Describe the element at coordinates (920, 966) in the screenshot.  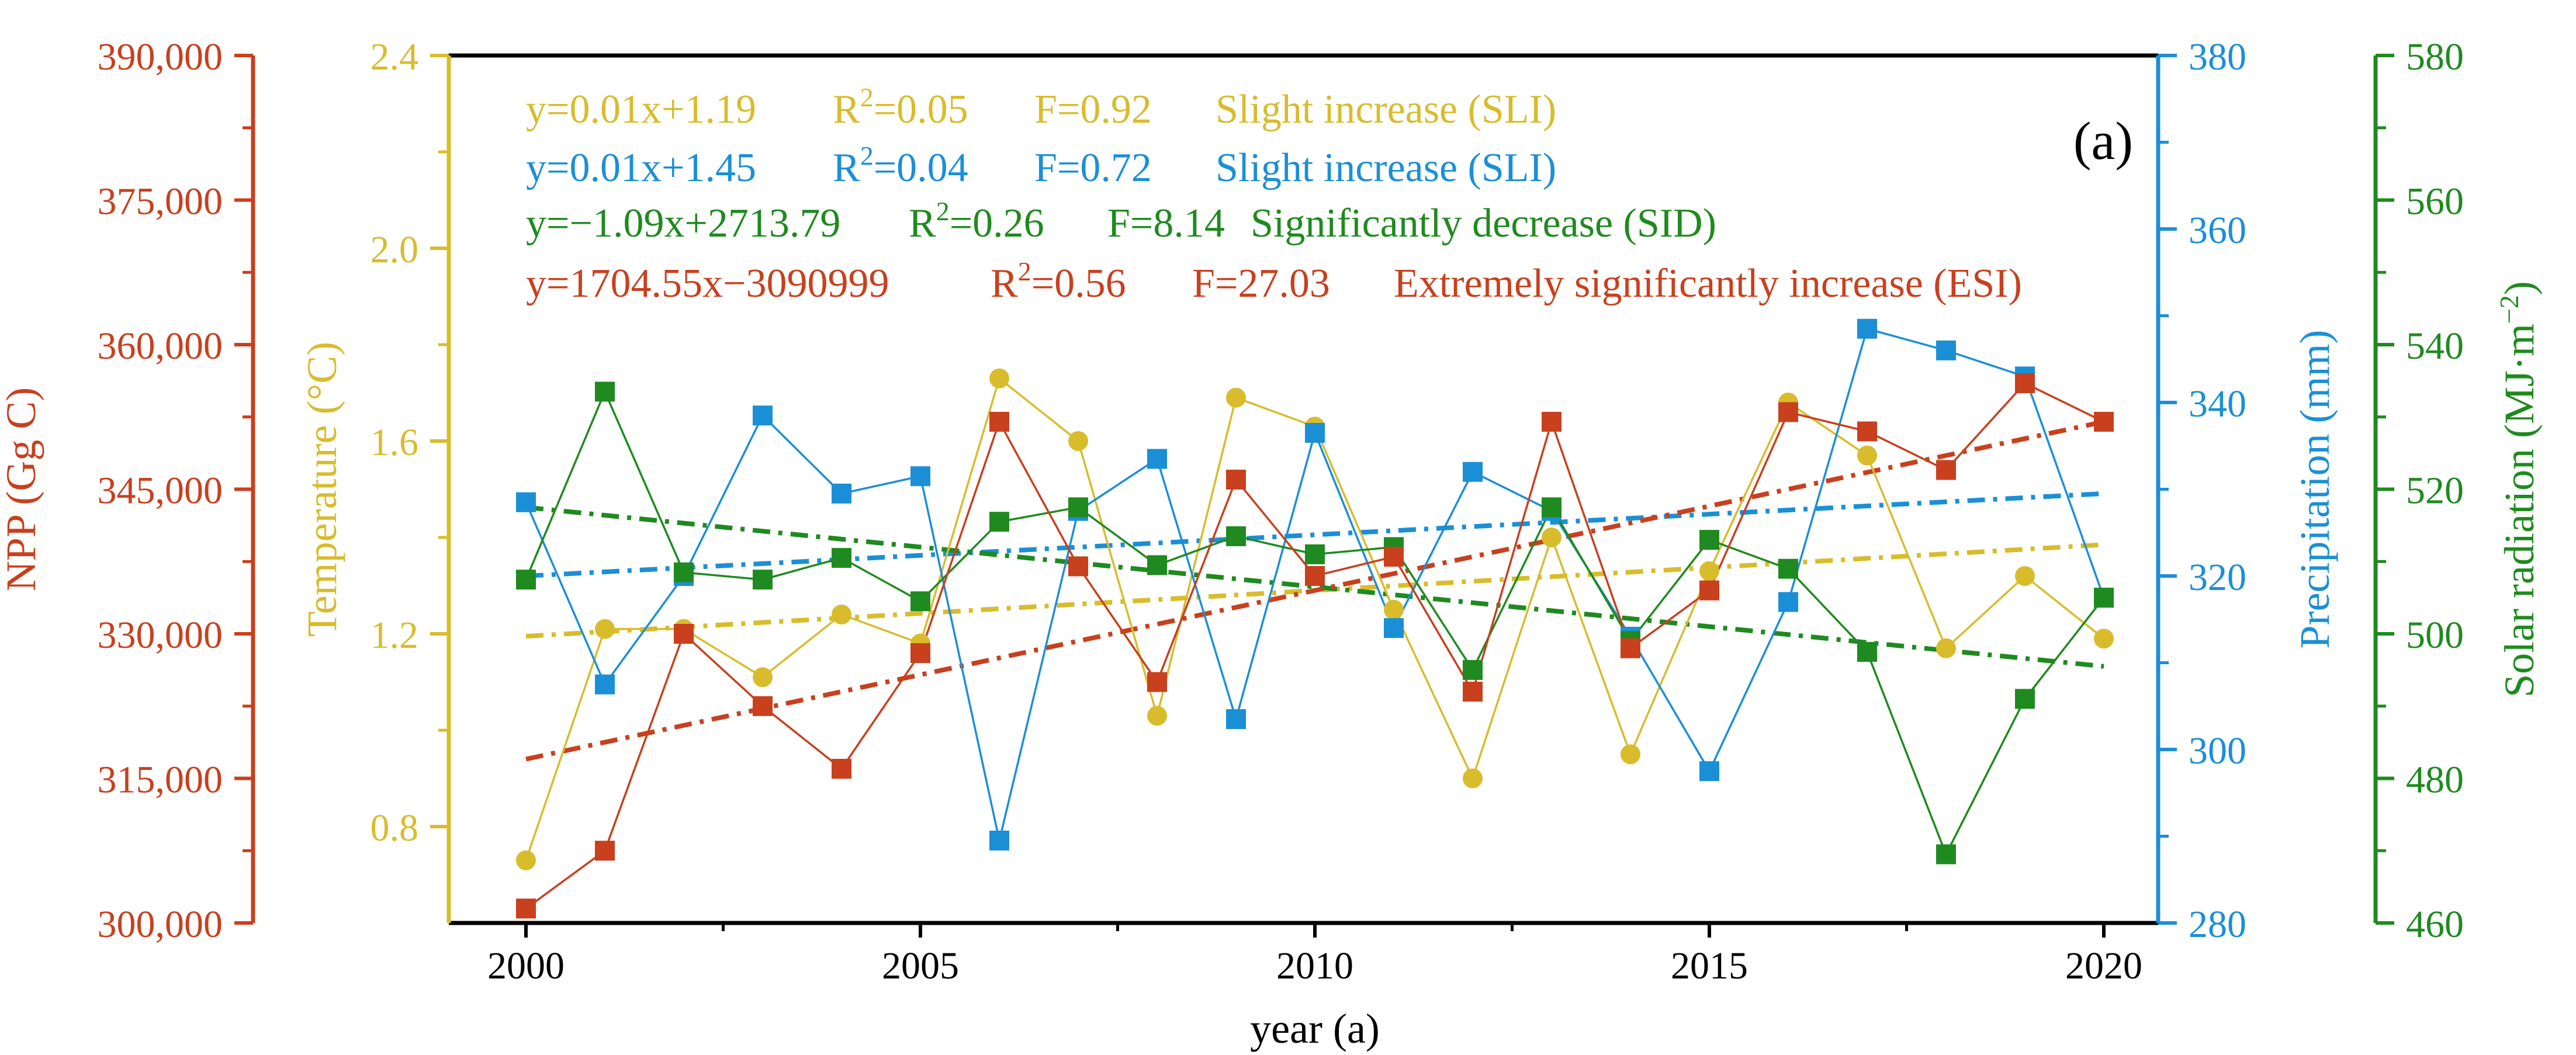
I see `x-tick-label: 2005` at that location.